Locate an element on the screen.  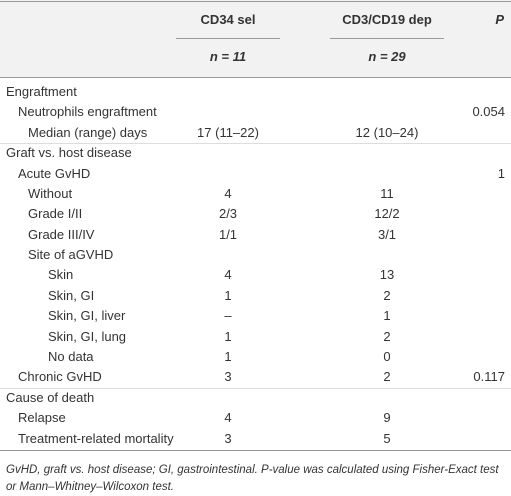
row-label: Skin, GI, liver is located at coordinates (87, 315).